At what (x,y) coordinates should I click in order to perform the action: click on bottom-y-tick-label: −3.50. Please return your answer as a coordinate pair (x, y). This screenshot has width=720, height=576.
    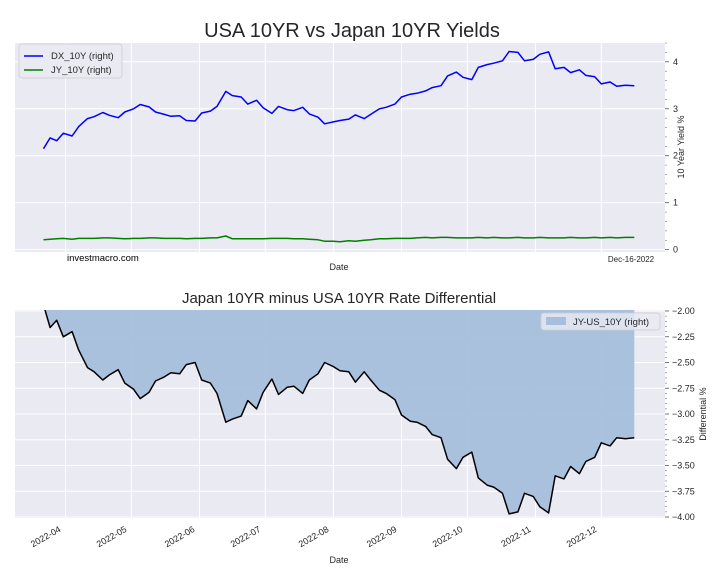
    Looking at the image, I should click on (683, 466).